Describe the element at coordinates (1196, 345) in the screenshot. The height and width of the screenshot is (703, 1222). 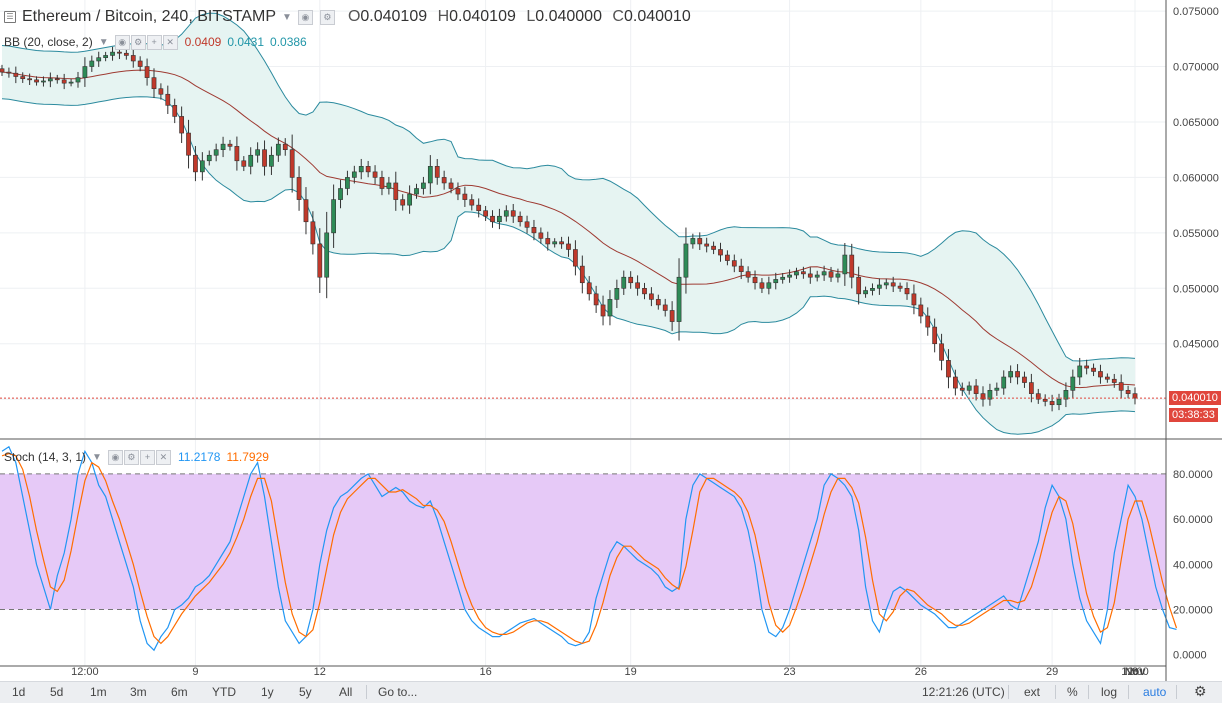
I see `y-tick-label: 0.045000` at that location.